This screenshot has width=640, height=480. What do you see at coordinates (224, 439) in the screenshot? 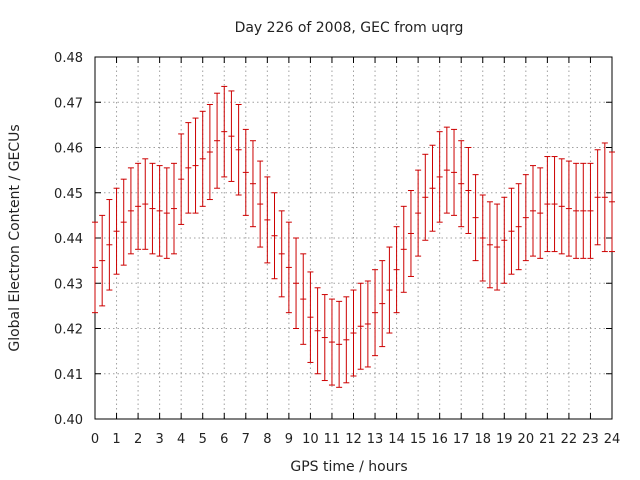
I see `x-tick-label: 6` at bounding box center [224, 439].